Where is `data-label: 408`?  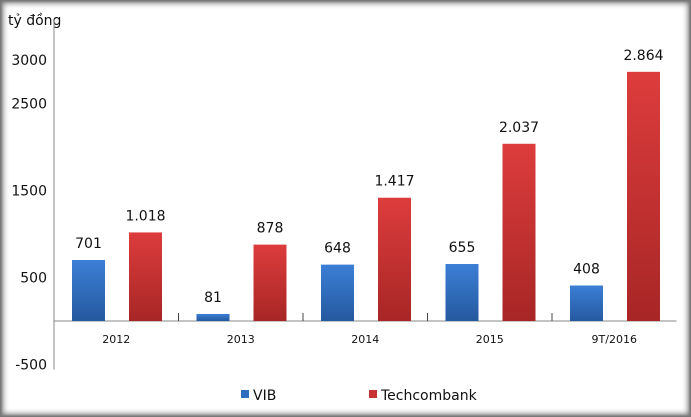 data-label: 408 is located at coordinates (586, 270).